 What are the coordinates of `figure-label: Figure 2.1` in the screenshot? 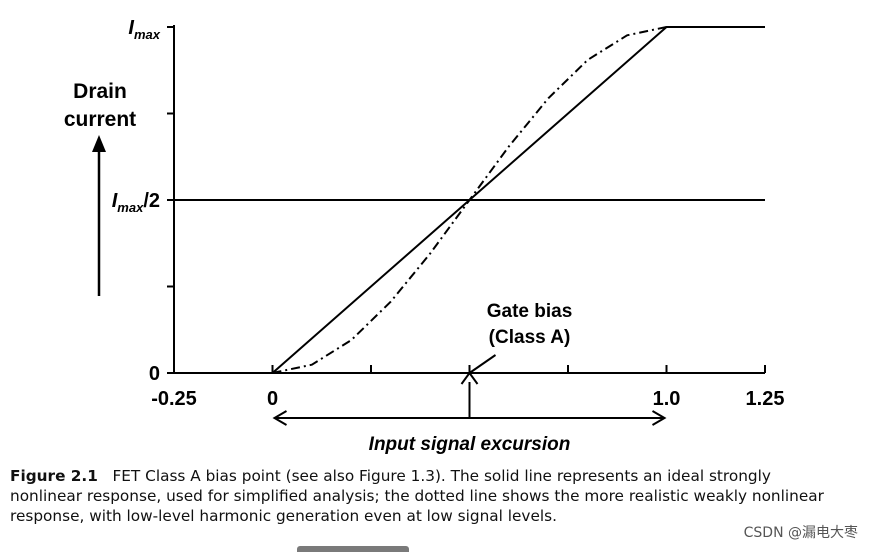 It's located at (54, 476).